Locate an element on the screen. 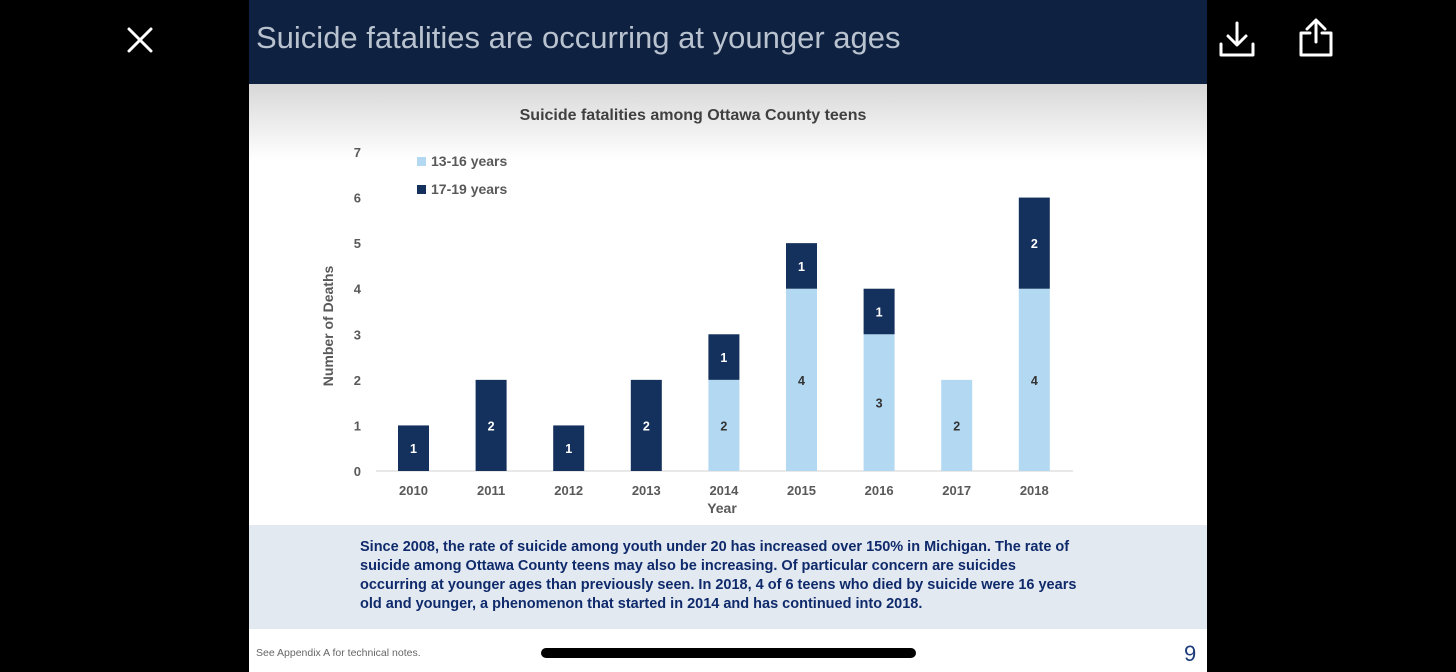 This screenshot has width=1456, height=672. chart-background-band is located at coordinates (728, 122).